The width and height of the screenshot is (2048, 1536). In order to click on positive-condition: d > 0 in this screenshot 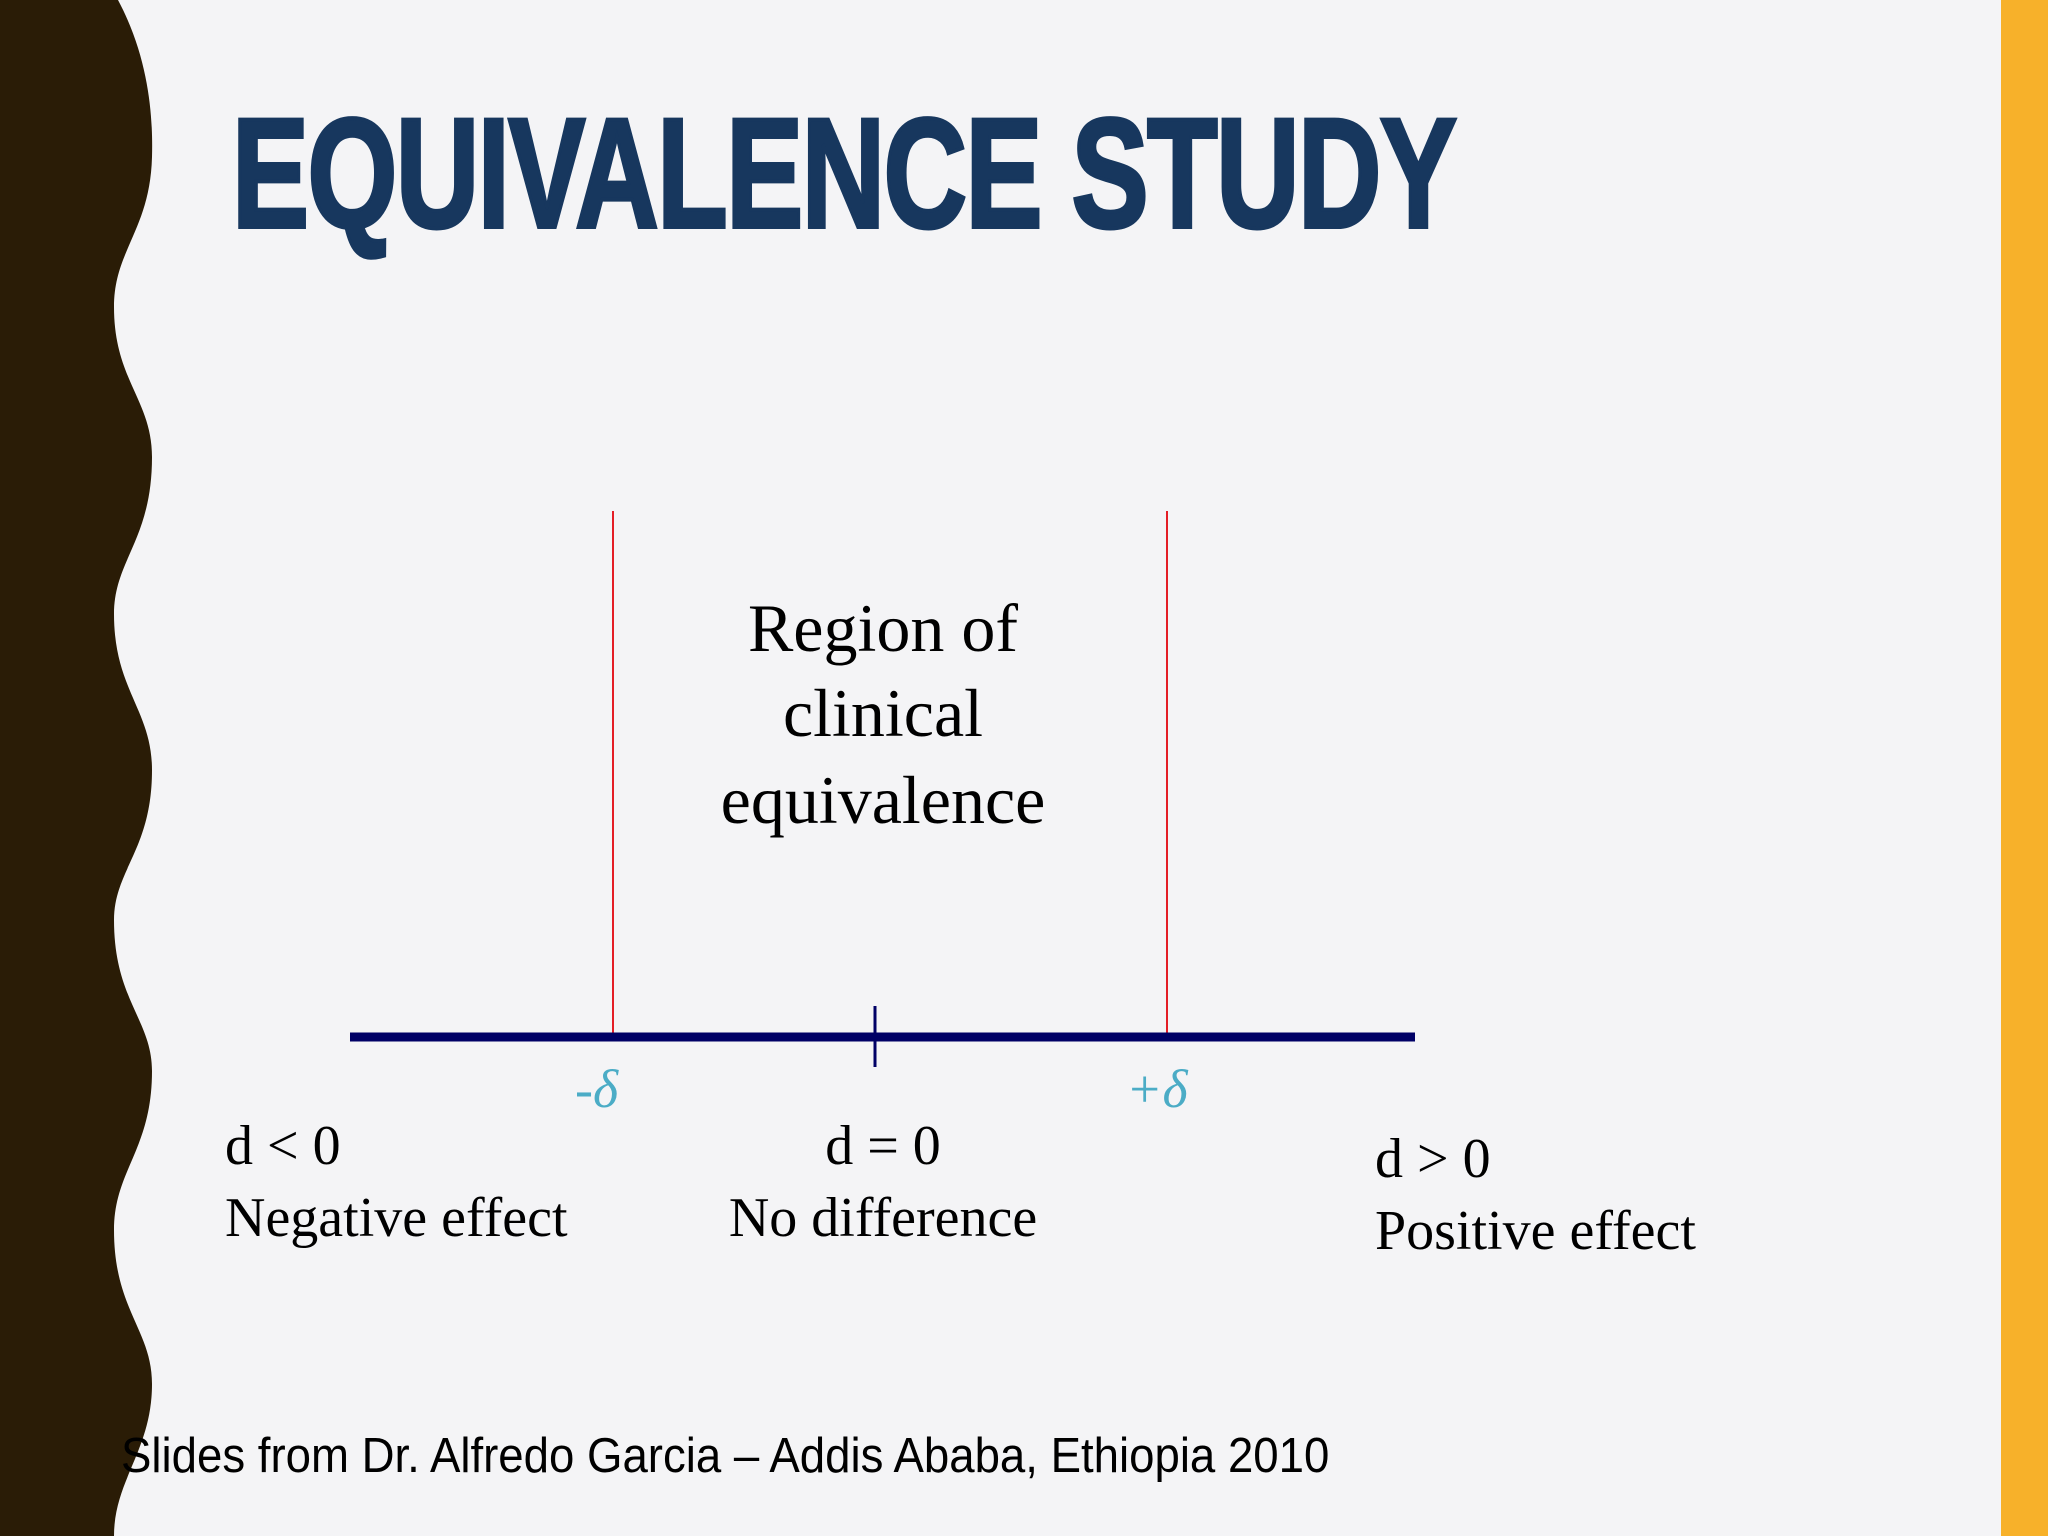, I will do `click(1433, 1159)`.